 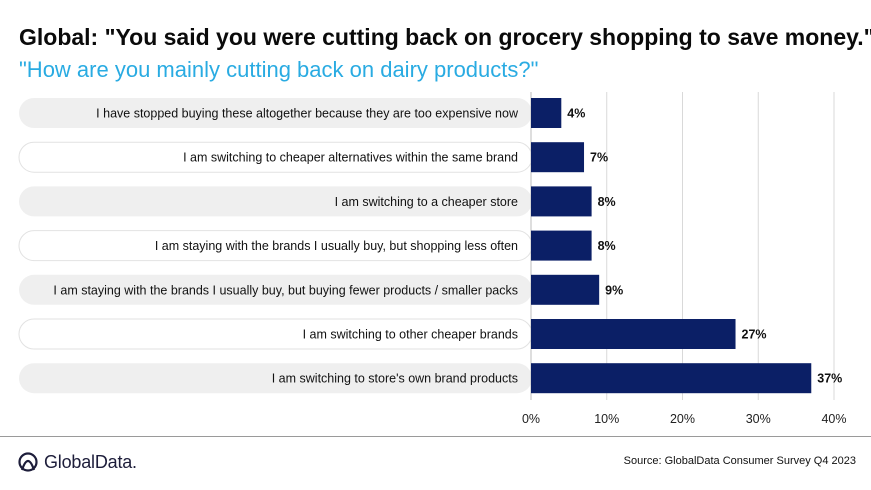 I want to click on x-tick-label: 20%, so click(x=682, y=419).